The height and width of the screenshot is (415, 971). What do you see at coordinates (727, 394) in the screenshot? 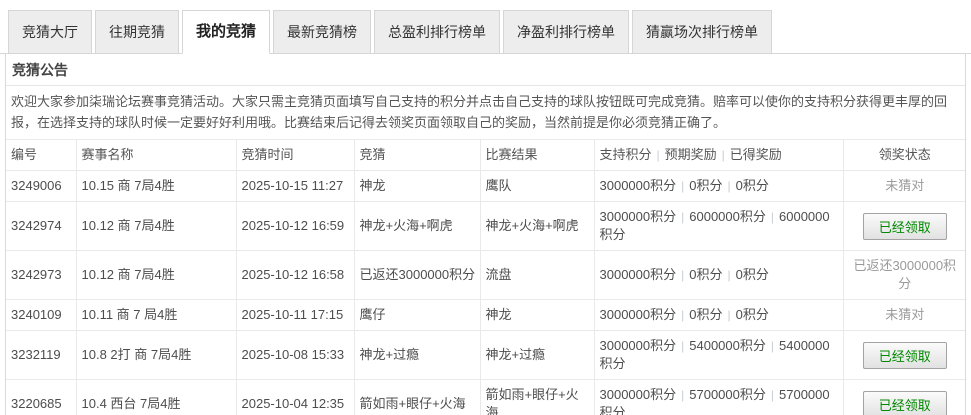
I see `expected-points: 5700000积分` at bounding box center [727, 394].